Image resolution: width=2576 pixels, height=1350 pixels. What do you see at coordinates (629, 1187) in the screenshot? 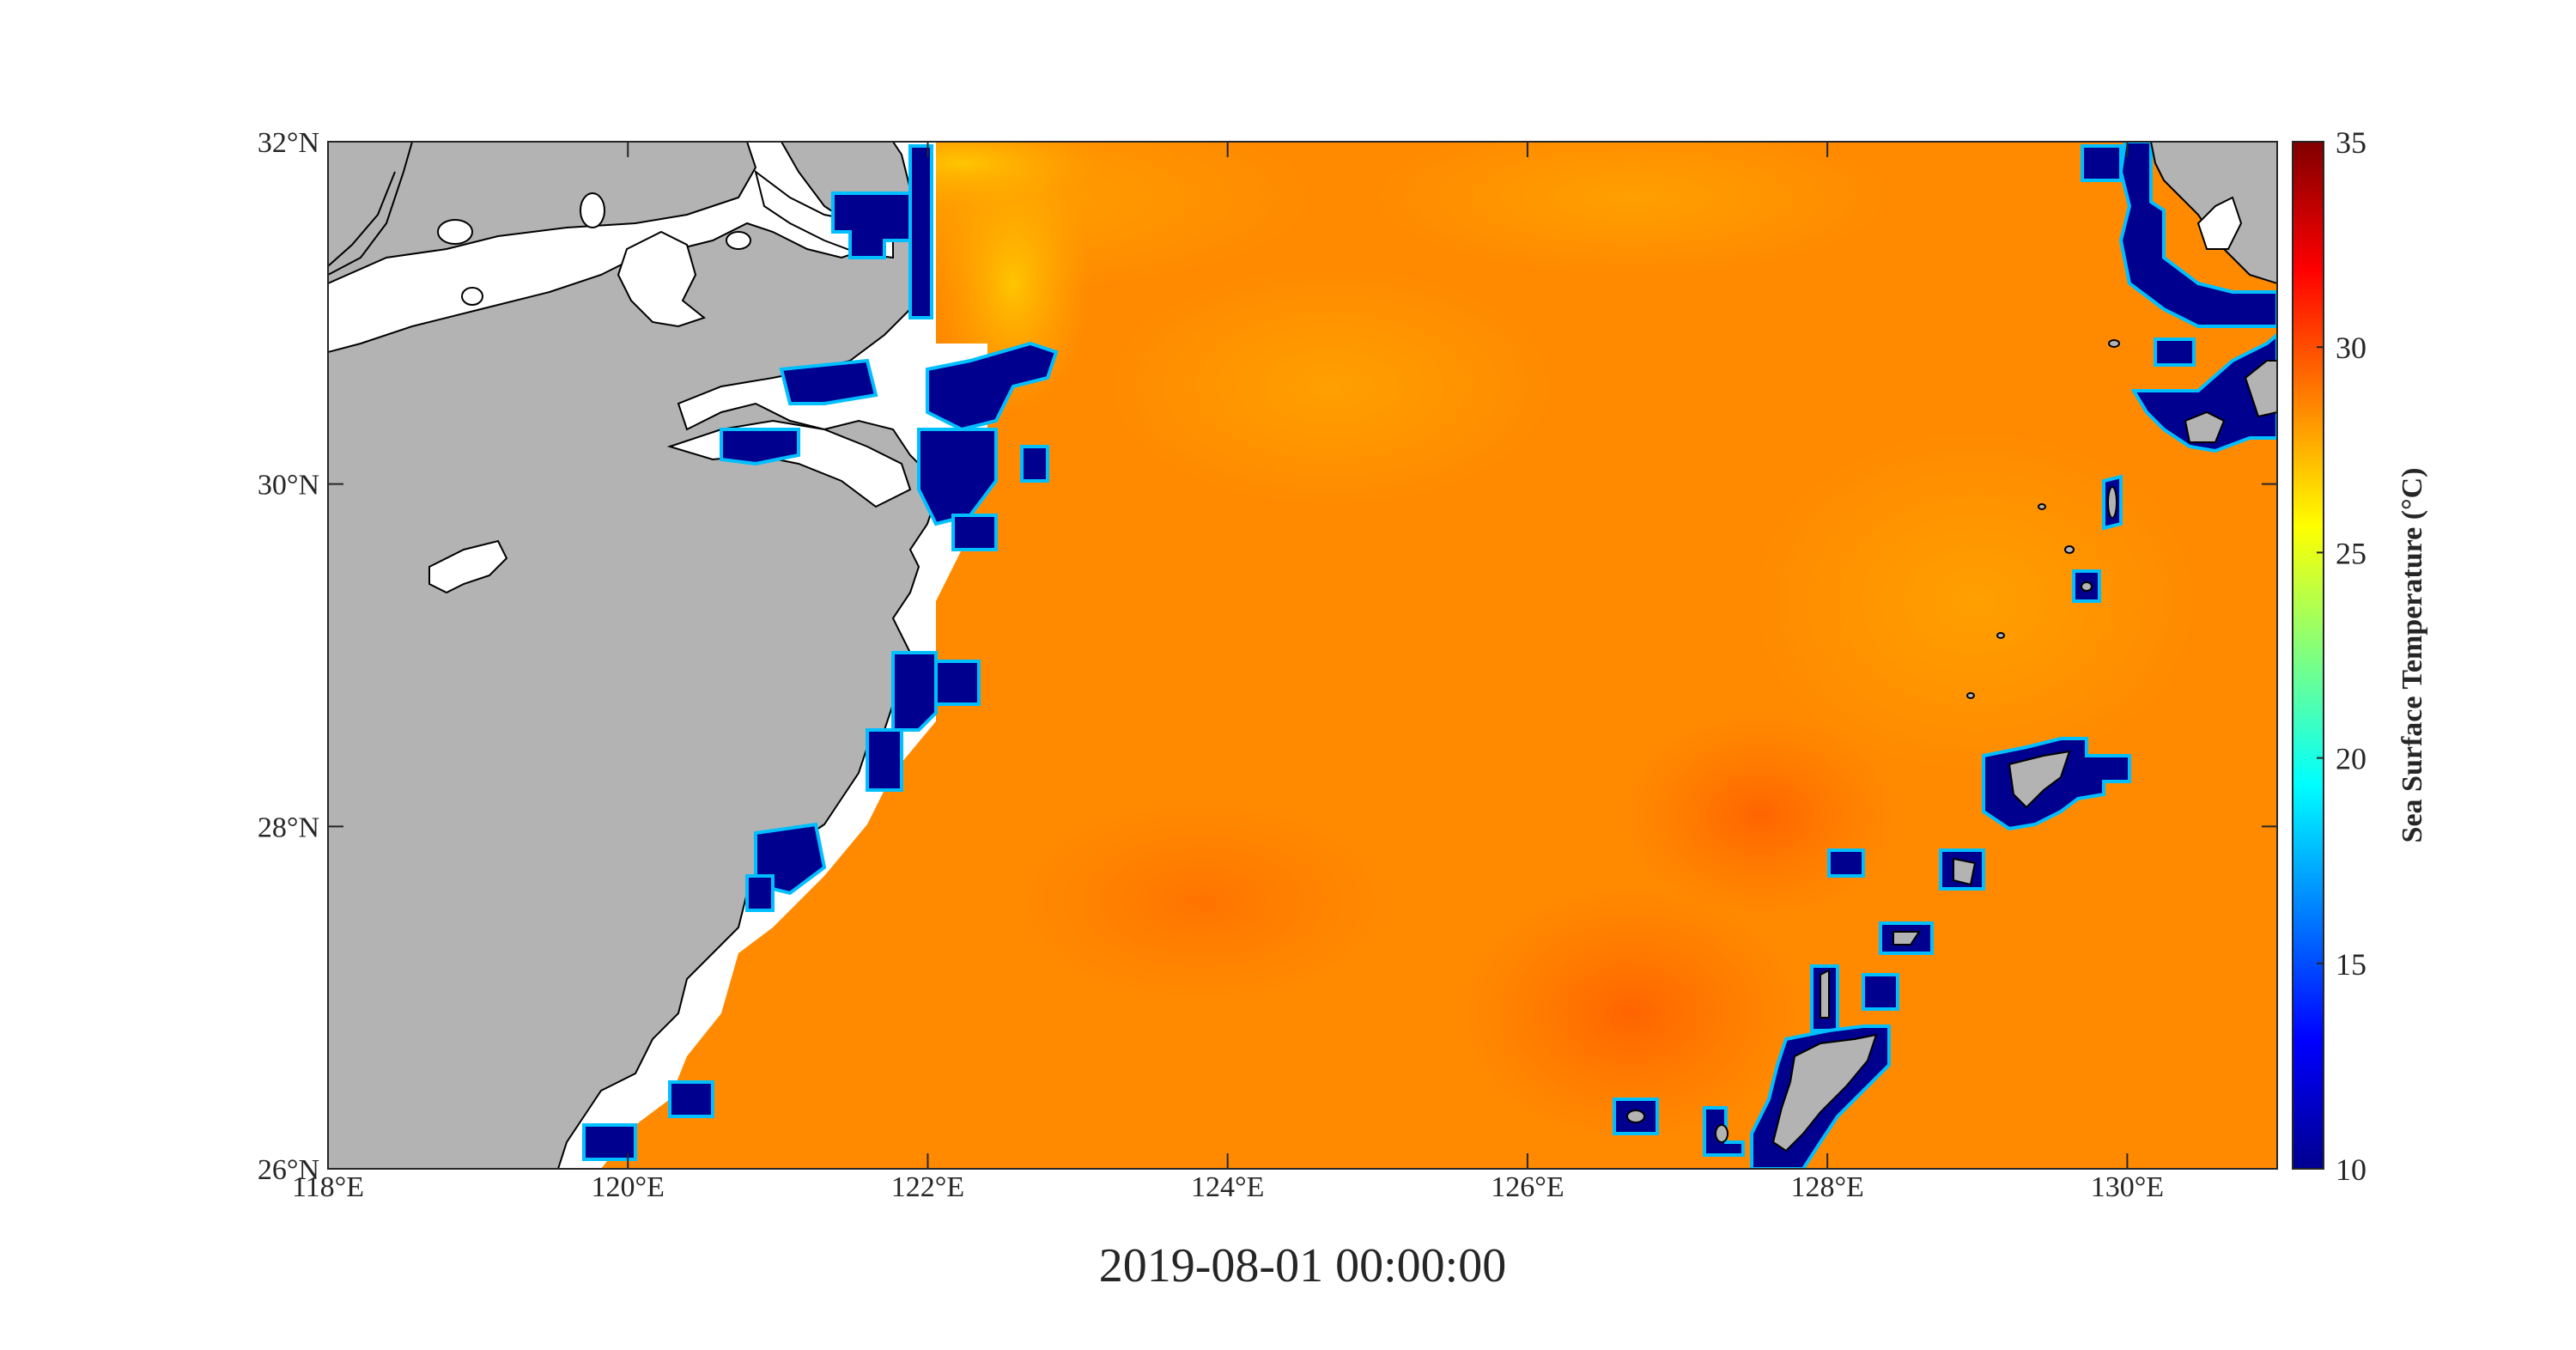
I see `x-tick-label: 120°E` at bounding box center [629, 1187].